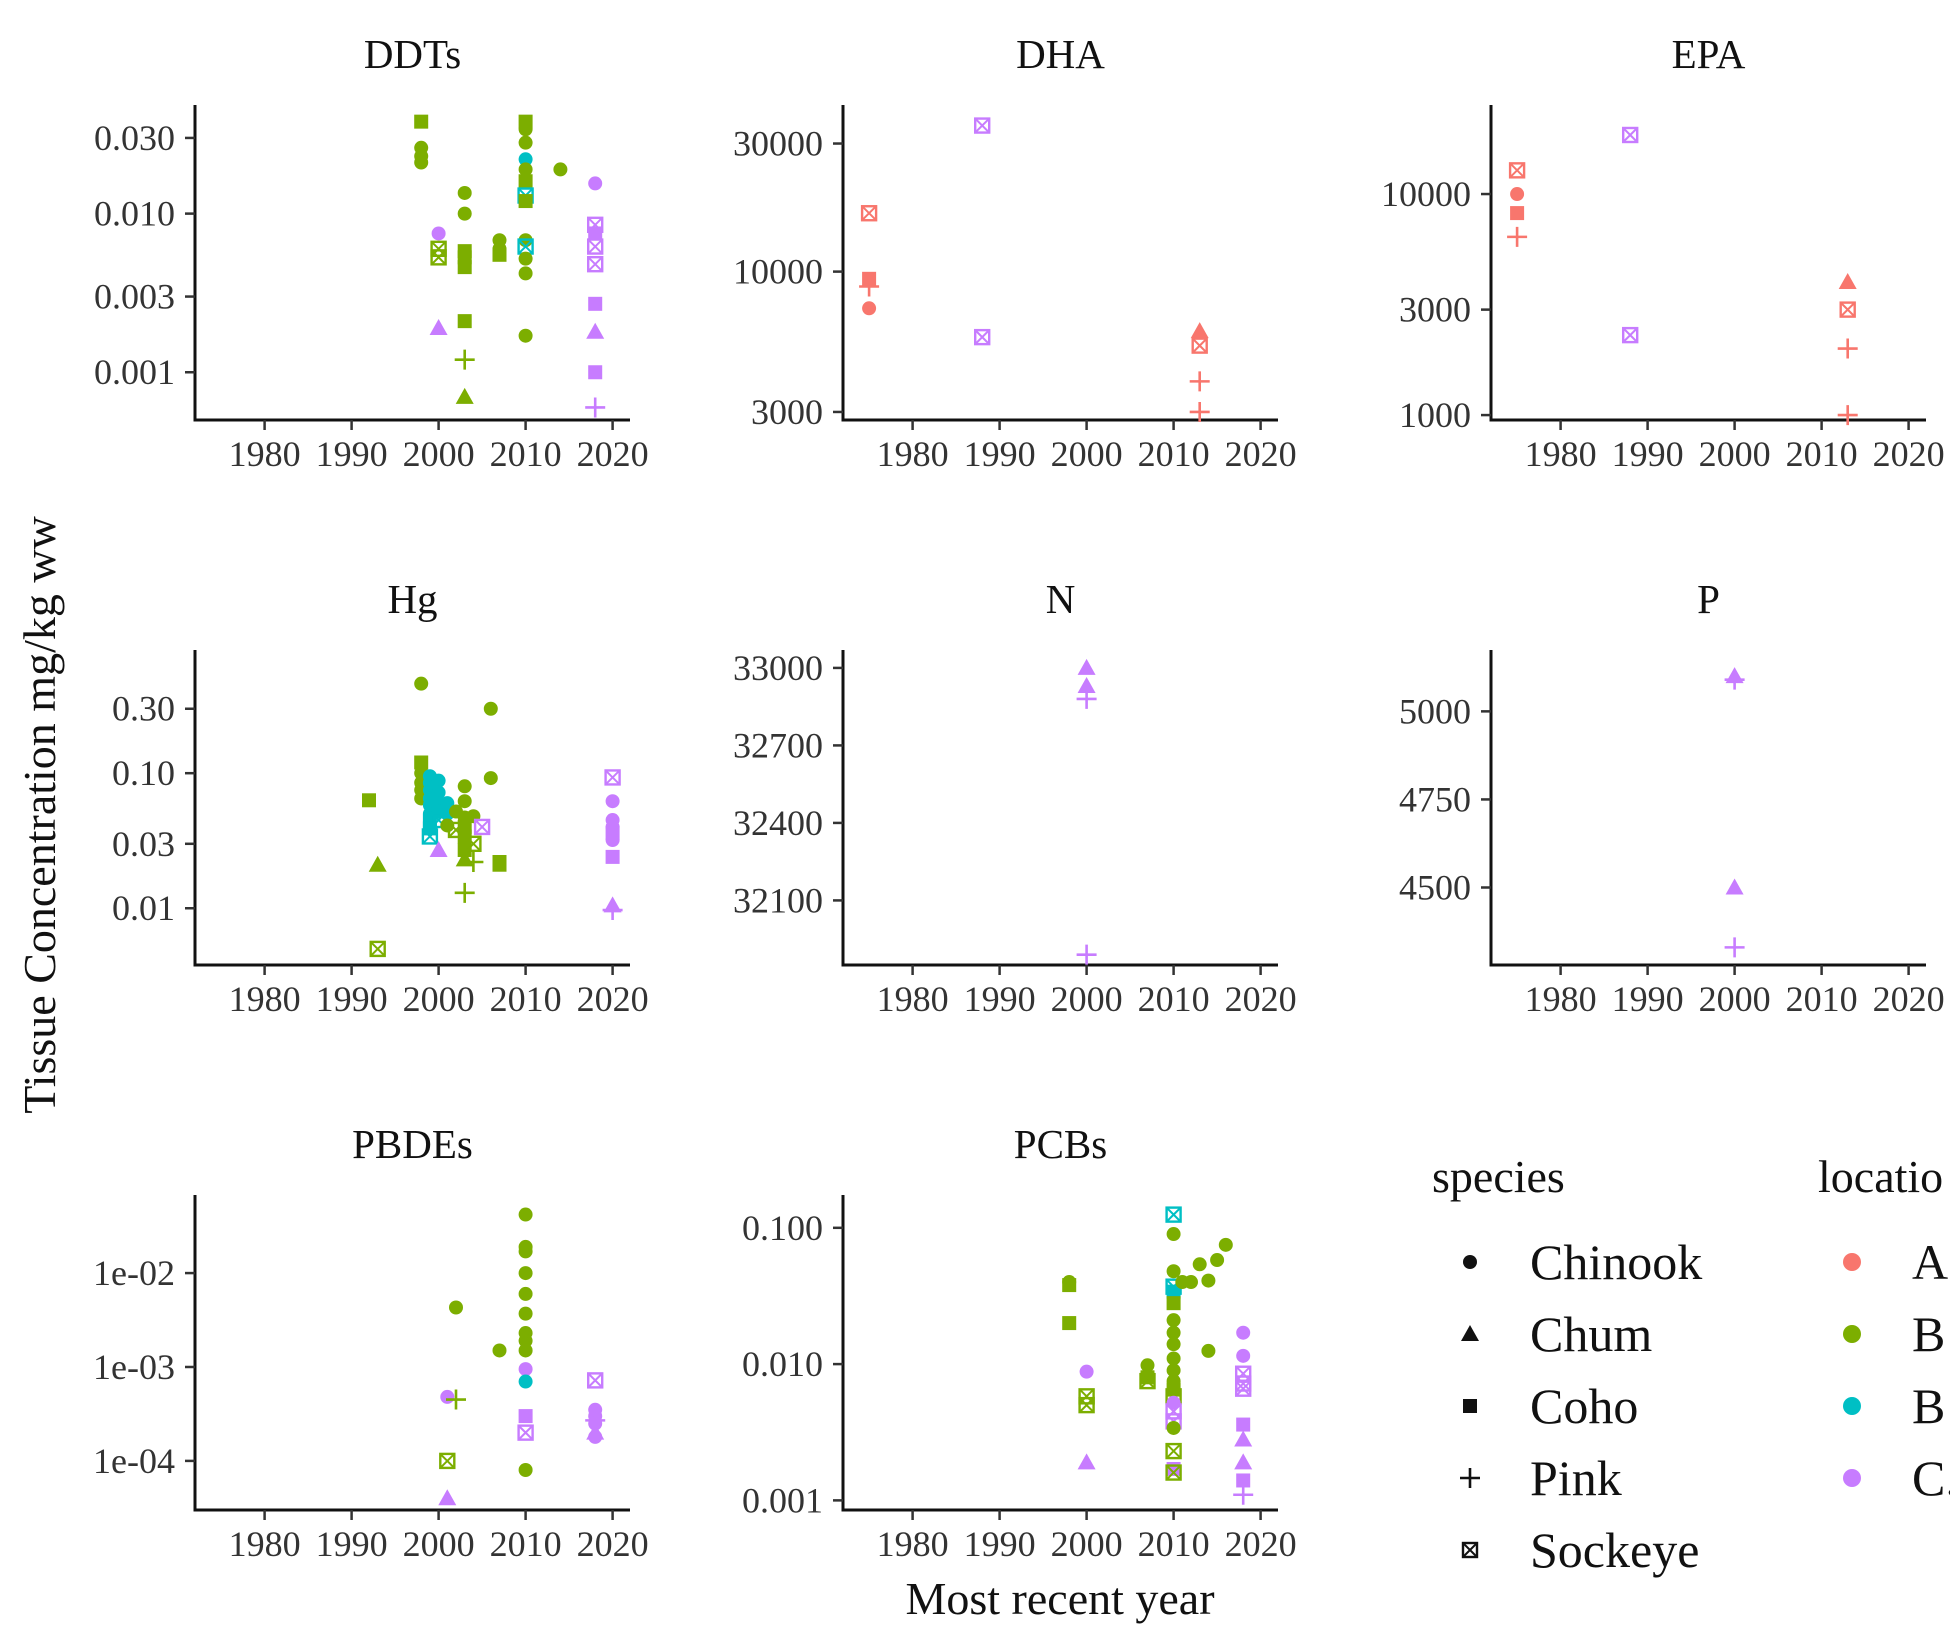  I want to click on legend-species-pink: Pink, so click(1541, 1478).